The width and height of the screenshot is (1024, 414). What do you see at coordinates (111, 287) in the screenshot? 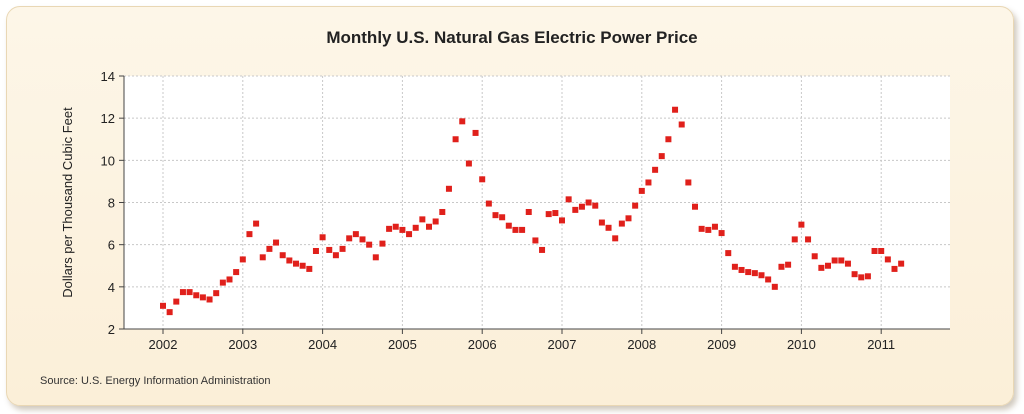
I see `y-tick-label: 4` at bounding box center [111, 287].